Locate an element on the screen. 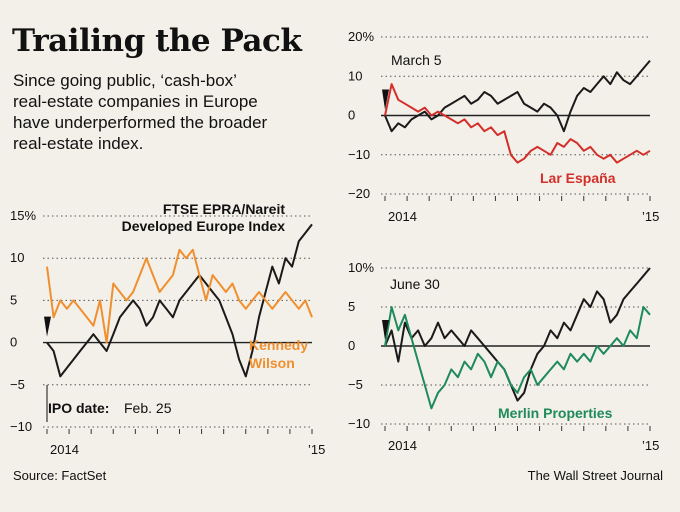 Image resolution: width=680 pixels, height=512 pixels. index-label: Developed Europe Index is located at coordinates (204, 226).